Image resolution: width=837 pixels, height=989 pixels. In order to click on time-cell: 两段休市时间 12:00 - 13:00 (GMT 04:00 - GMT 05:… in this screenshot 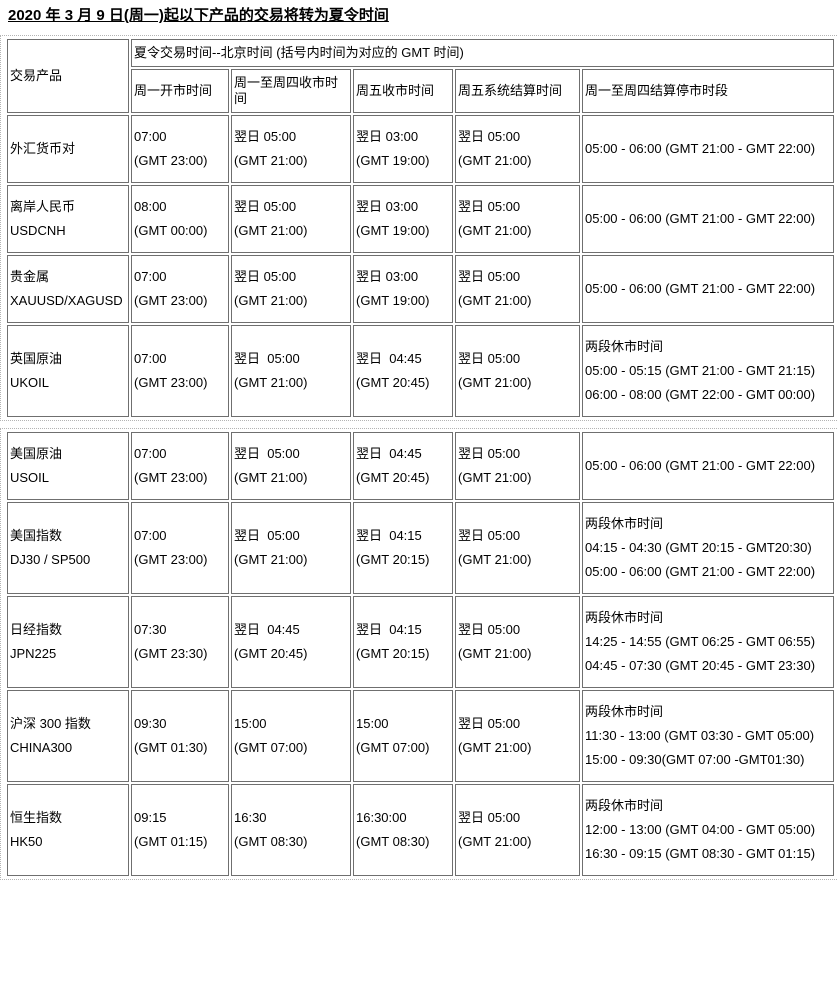, I will do `click(708, 830)`.